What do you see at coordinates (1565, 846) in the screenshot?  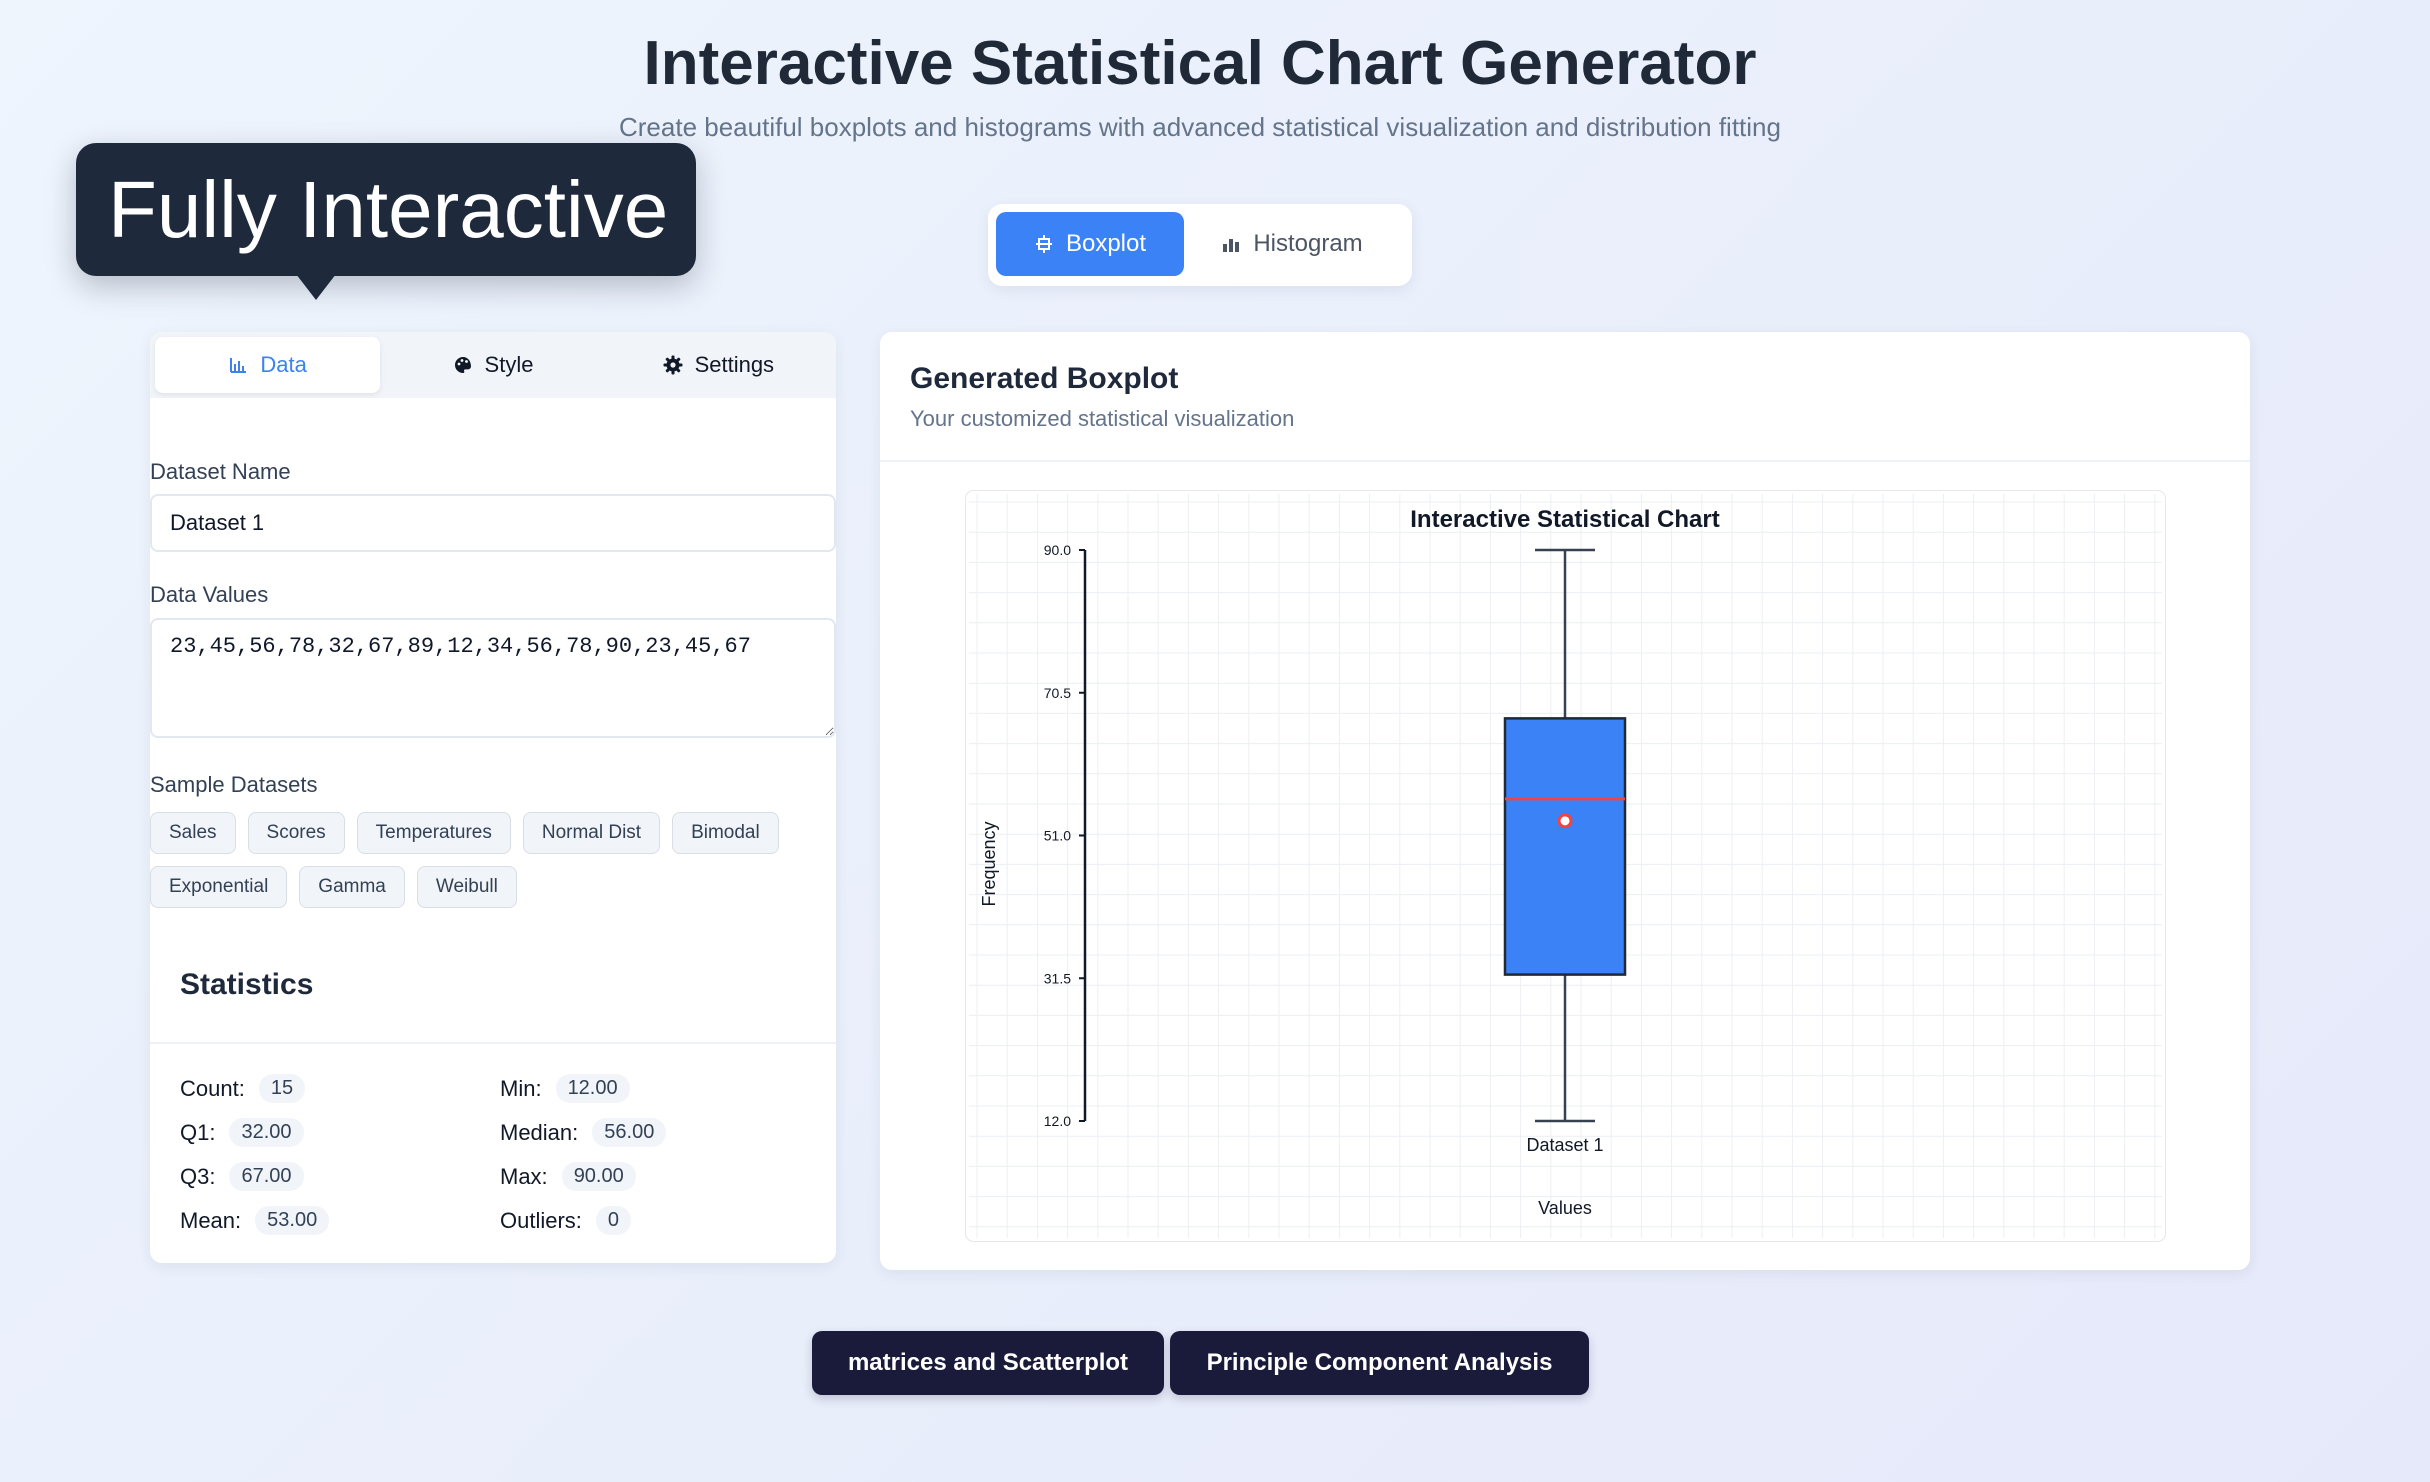 I see `iqr-box` at bounding box center [1565, 846].